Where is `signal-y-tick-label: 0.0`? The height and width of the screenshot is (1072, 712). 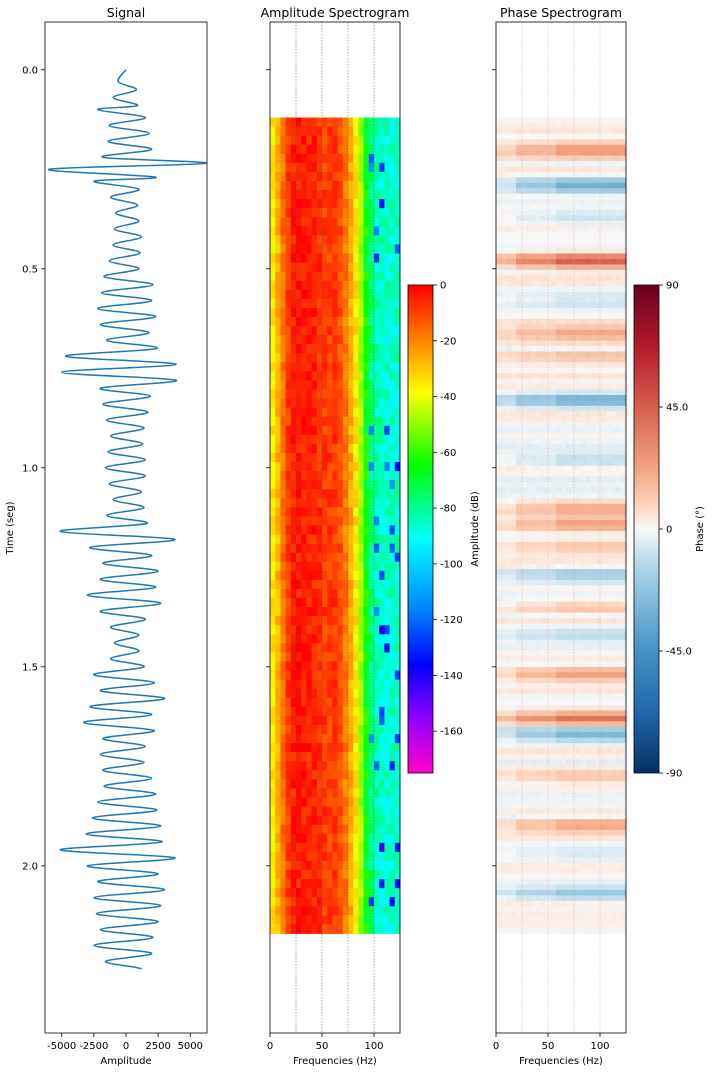 signal-y-tick-label: 0.0 is located at coordinates (30, 70).